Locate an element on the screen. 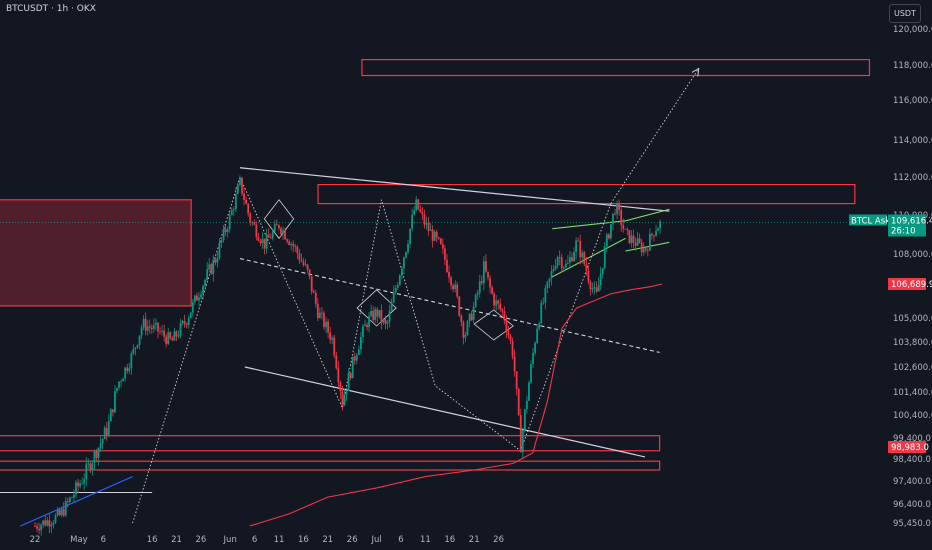 Image resolution: width=932 pixels, height=550 pixels. x-axis: 22 May 6 16 21 26 Jun 6 11 16 21 26 Jul 6 11 16 21 26 is located at coordinates (267, 540).